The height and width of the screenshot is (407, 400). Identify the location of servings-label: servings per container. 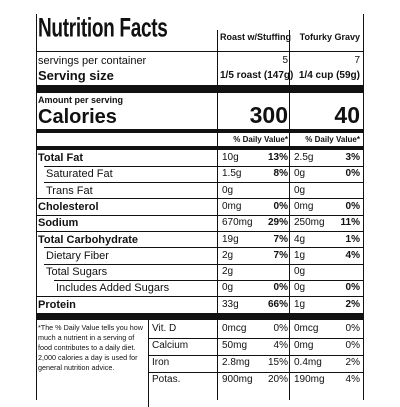
(92, 61).